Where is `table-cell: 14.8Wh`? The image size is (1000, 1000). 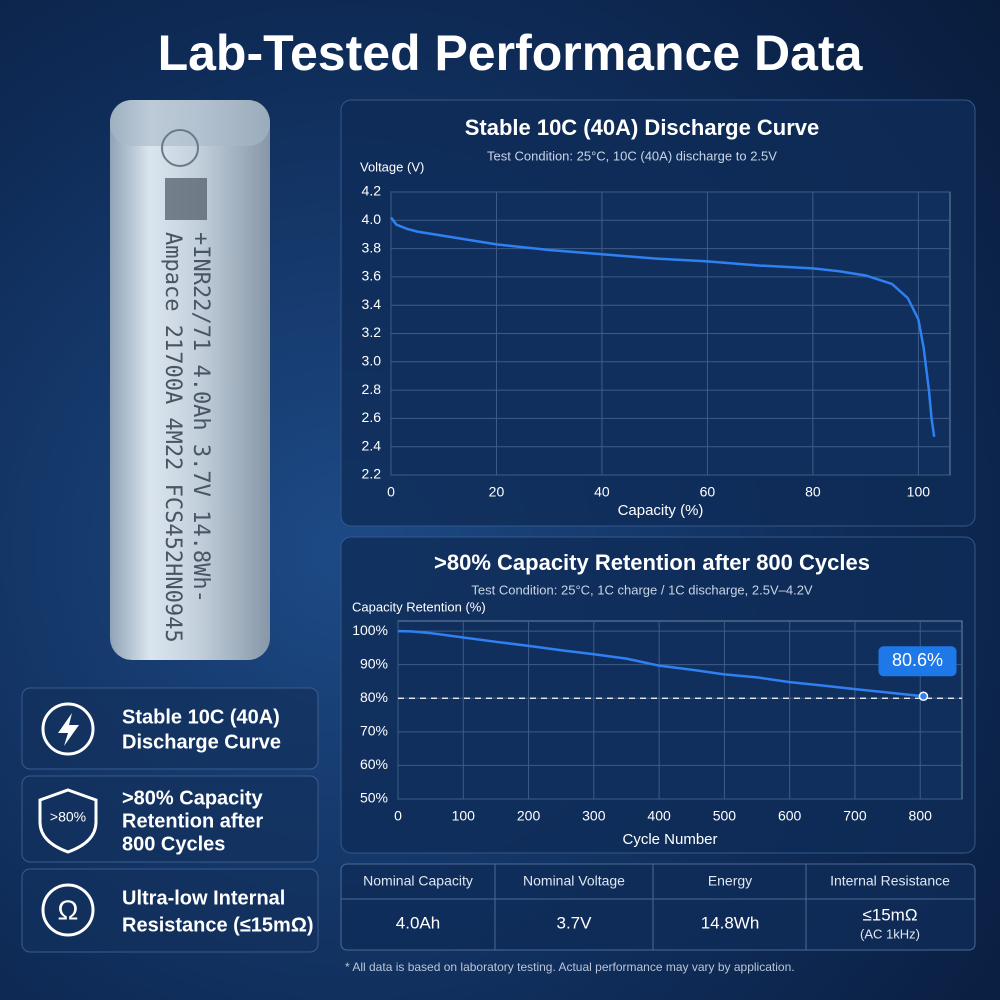 table-cell: 14.8Wh is located at coordinates (730, 922).